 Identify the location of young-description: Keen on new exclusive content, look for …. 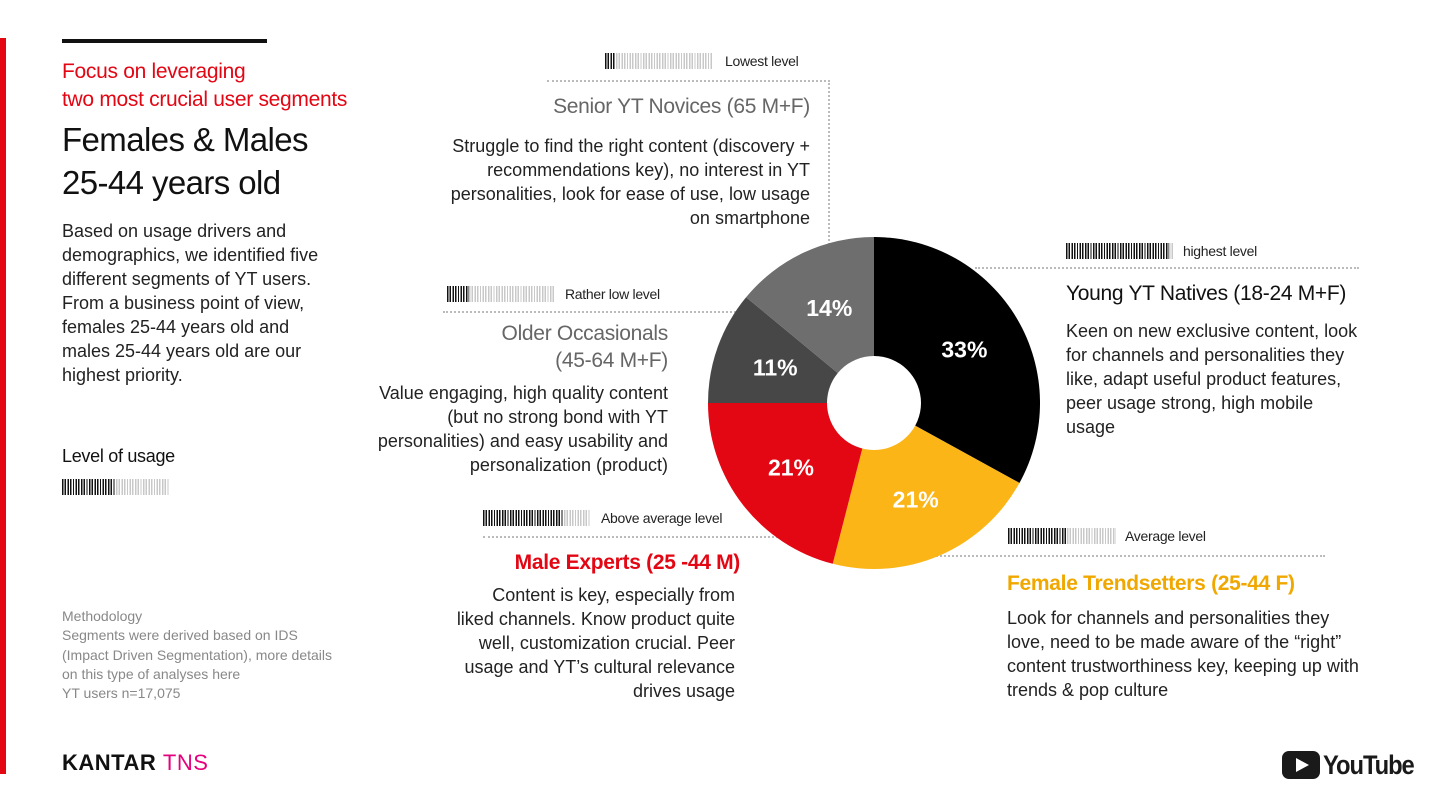
(1212, 379).